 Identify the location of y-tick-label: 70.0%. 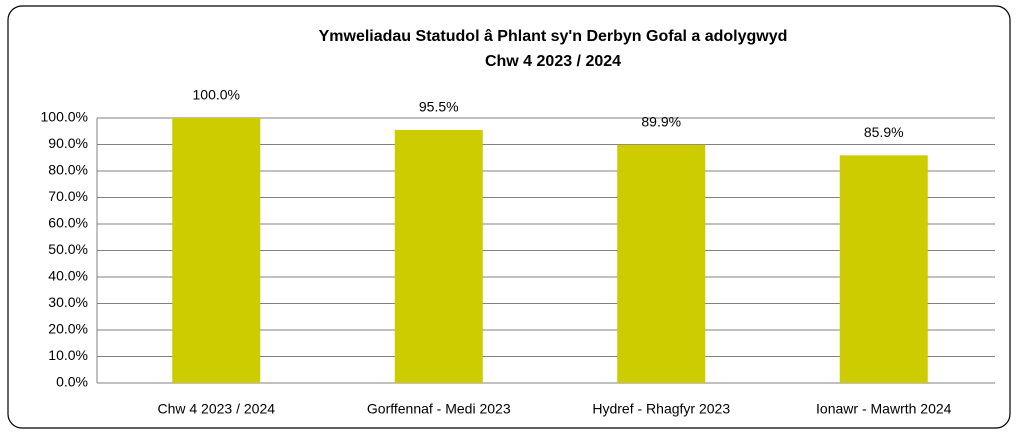
(68, 196).